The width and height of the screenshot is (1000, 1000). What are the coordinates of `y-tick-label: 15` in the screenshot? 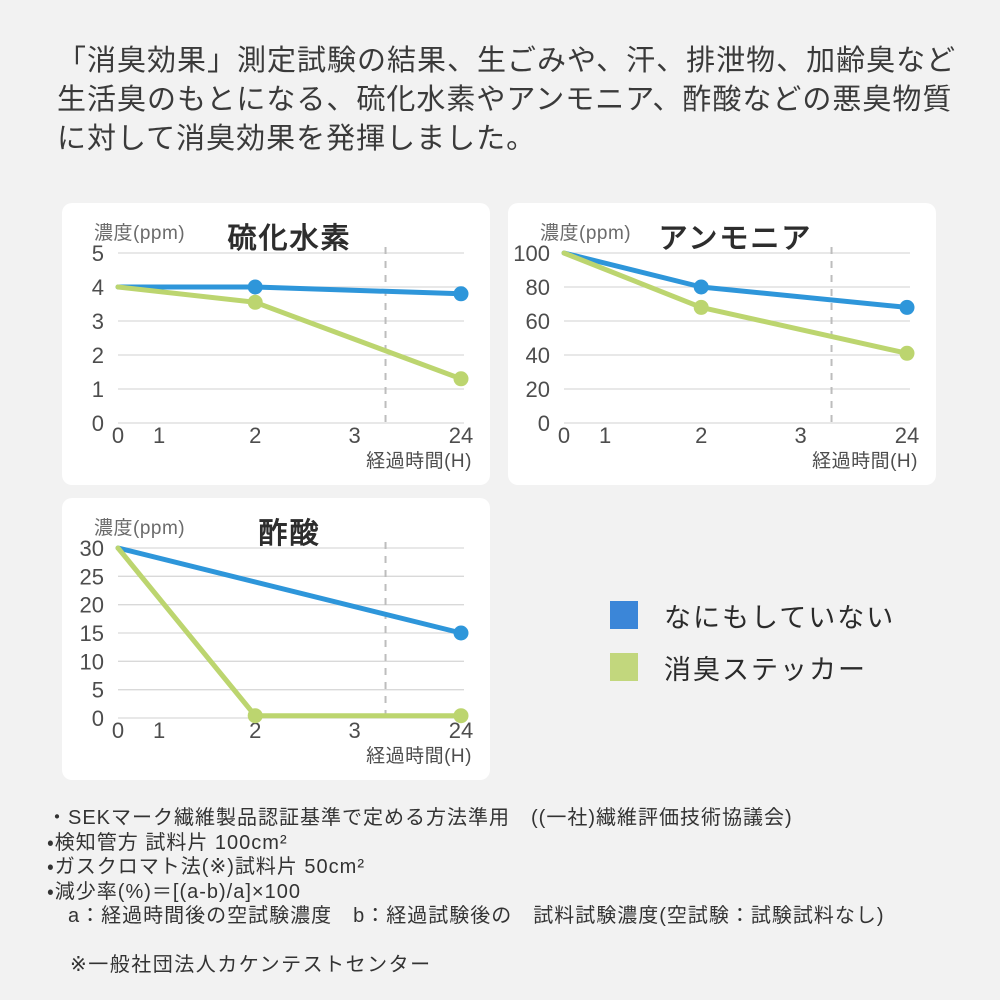 It's located at (92, 633).